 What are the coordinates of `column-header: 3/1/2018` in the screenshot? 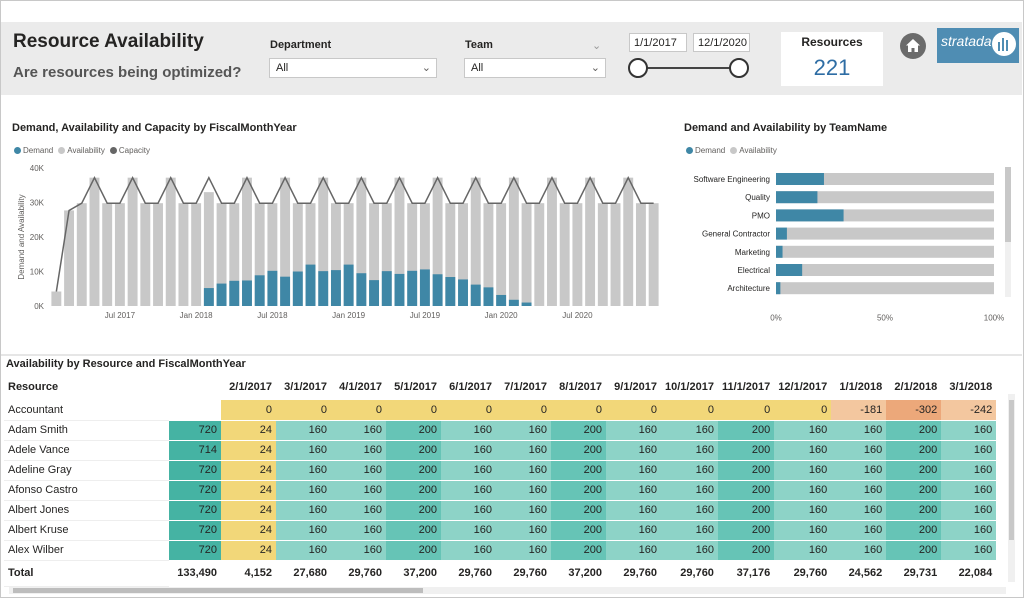 It's located at (971, 387).